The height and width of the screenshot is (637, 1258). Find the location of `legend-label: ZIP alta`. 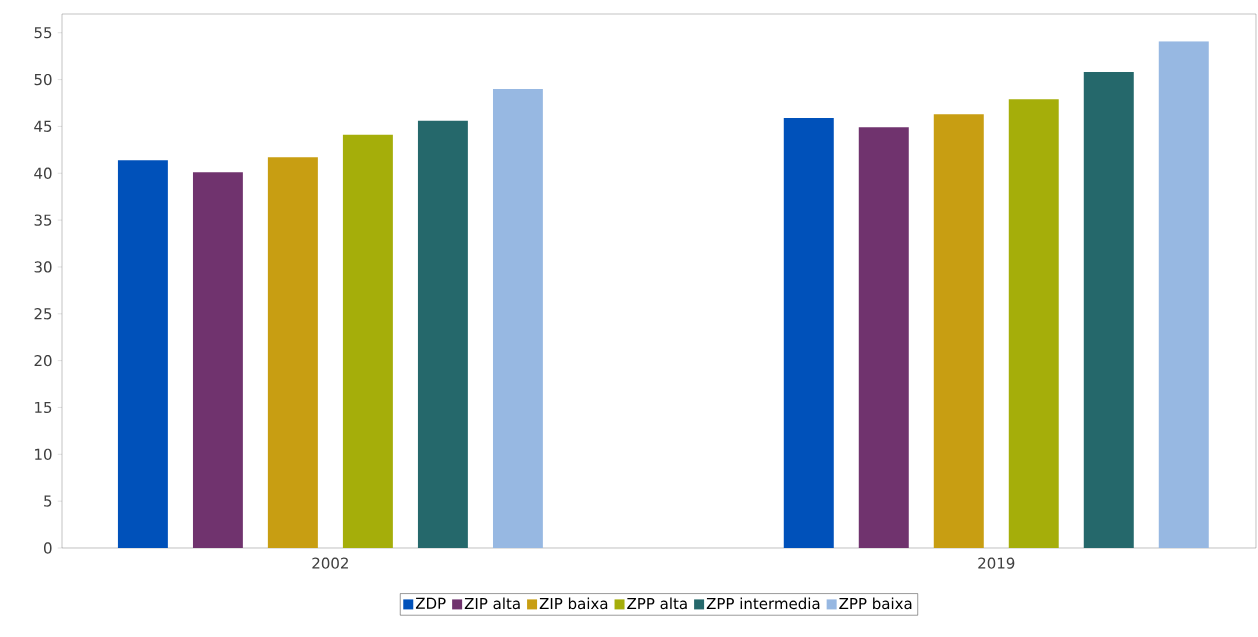

legend-label: ZIP alta is located at coordinates (492, 603).